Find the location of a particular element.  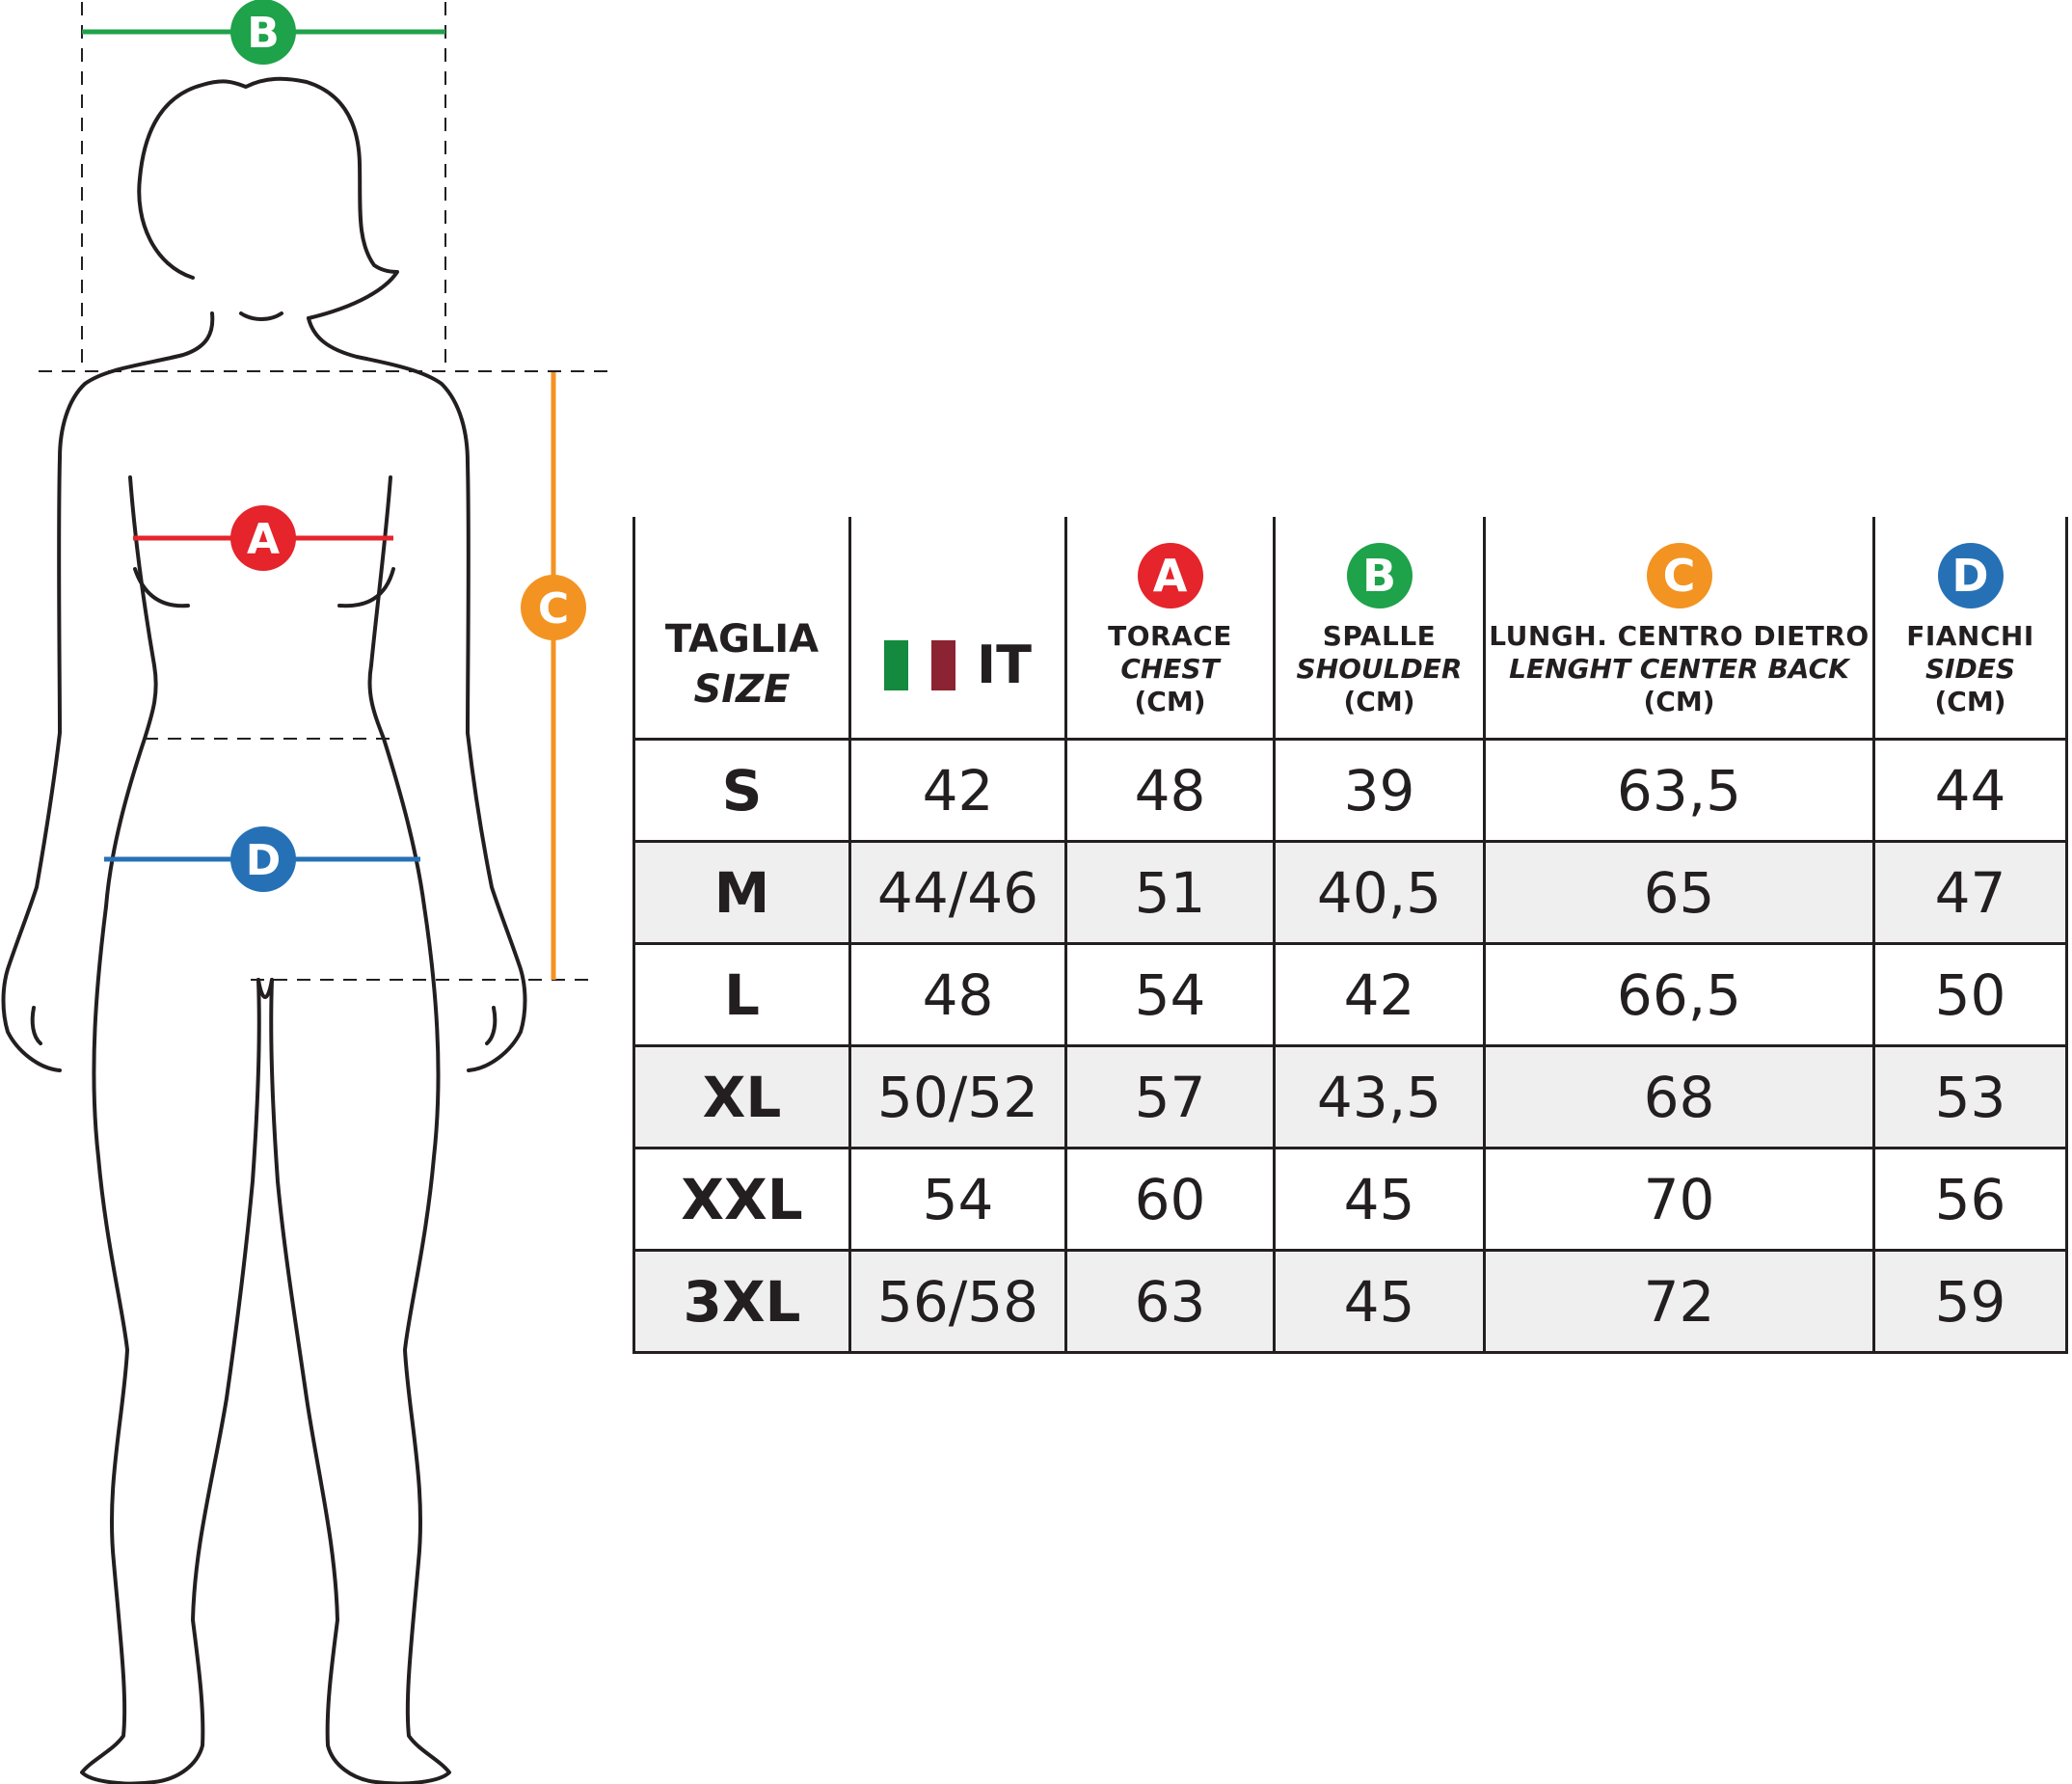

header-taglia: TAGLIA SIZE is located at coordinates (741, 629).